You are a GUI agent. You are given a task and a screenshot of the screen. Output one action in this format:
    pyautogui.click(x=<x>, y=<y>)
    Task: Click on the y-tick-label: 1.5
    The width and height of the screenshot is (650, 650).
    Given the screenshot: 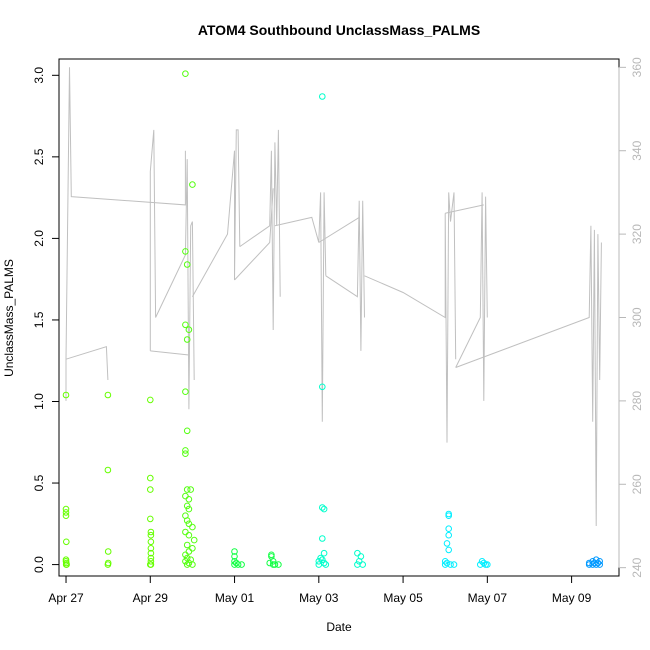 What is the action you would take?
    pyautogui.click(x=39, y=319)
    